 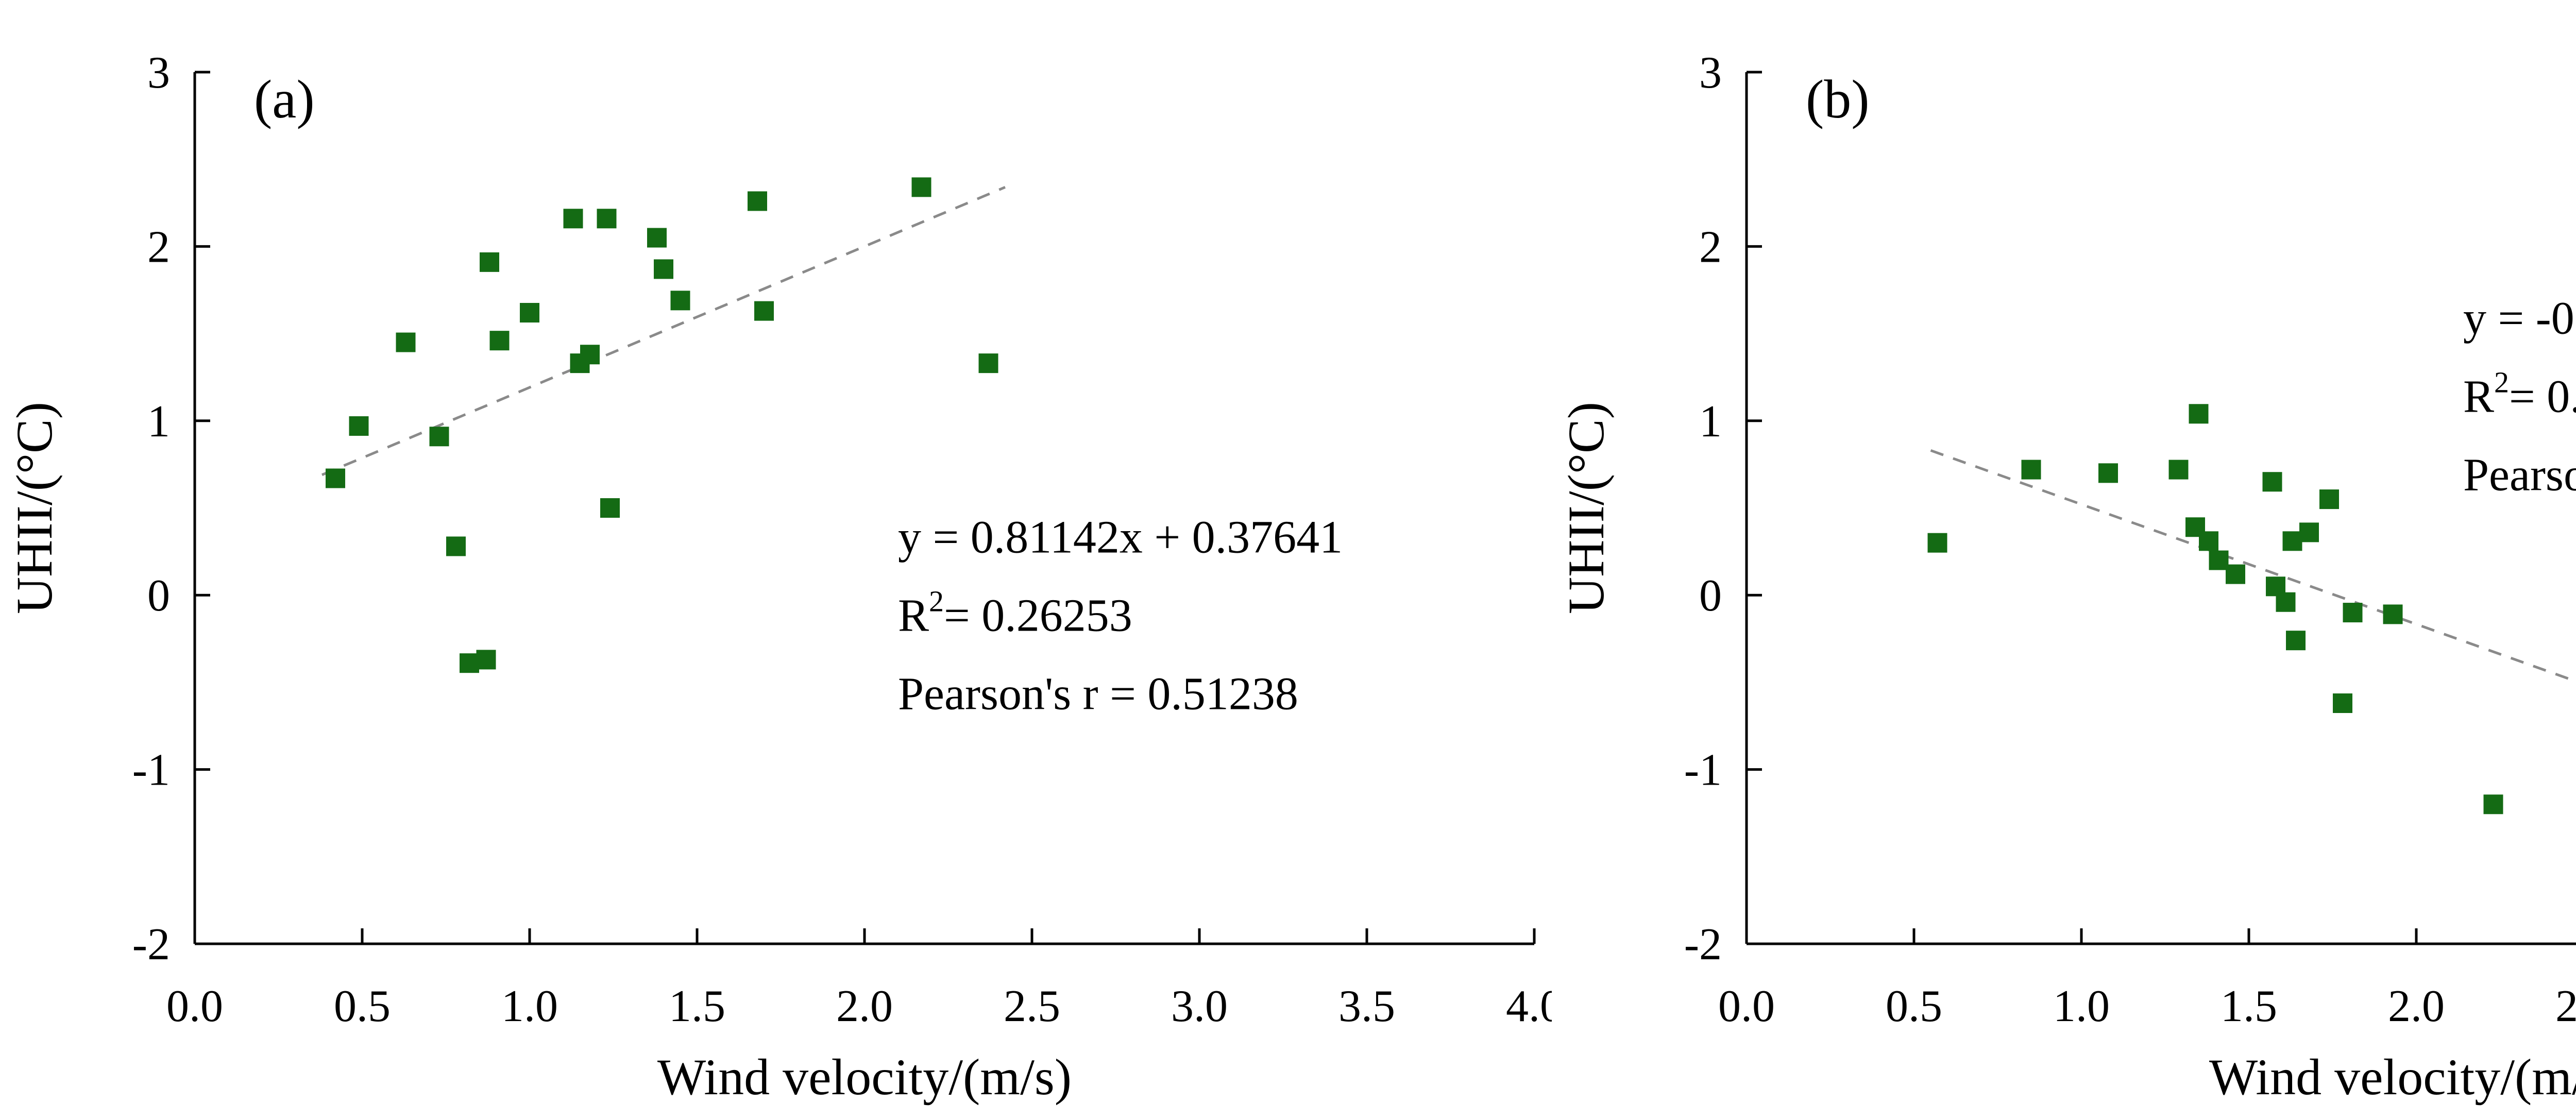 What do you see at coordinates (1098, 693) in the screenshot?
I see `annotation-pearson: Pearson's r = 0.51238` at bounding box center [1098, 693].